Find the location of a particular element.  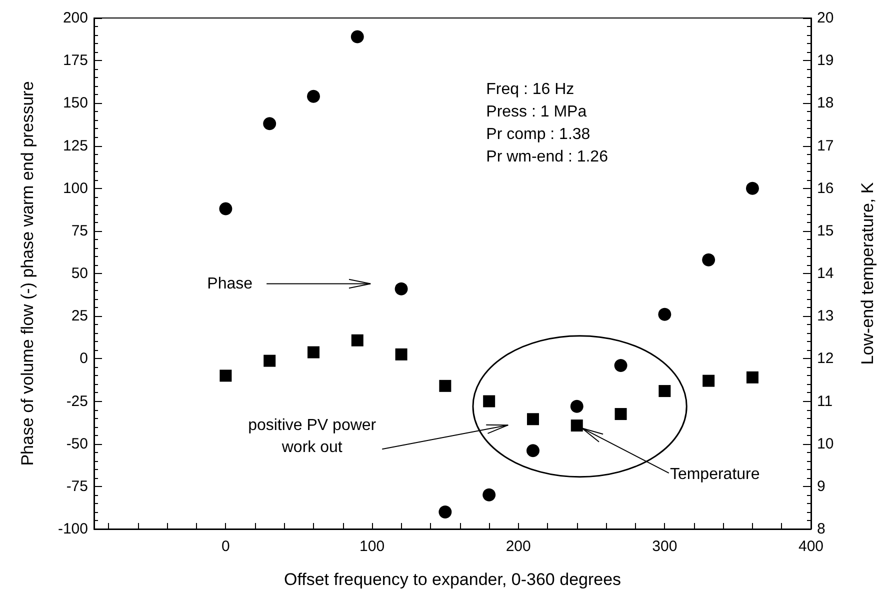

annotation: Freq : 16 Hz is located at coordinates (530, 89).